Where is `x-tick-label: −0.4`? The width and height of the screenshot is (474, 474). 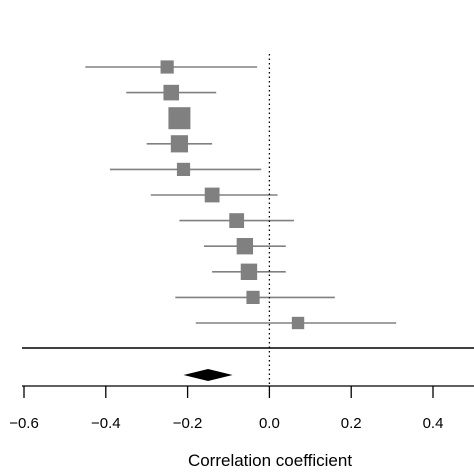 x-tick-label: −0.4 is located at coordinates (106, 423).